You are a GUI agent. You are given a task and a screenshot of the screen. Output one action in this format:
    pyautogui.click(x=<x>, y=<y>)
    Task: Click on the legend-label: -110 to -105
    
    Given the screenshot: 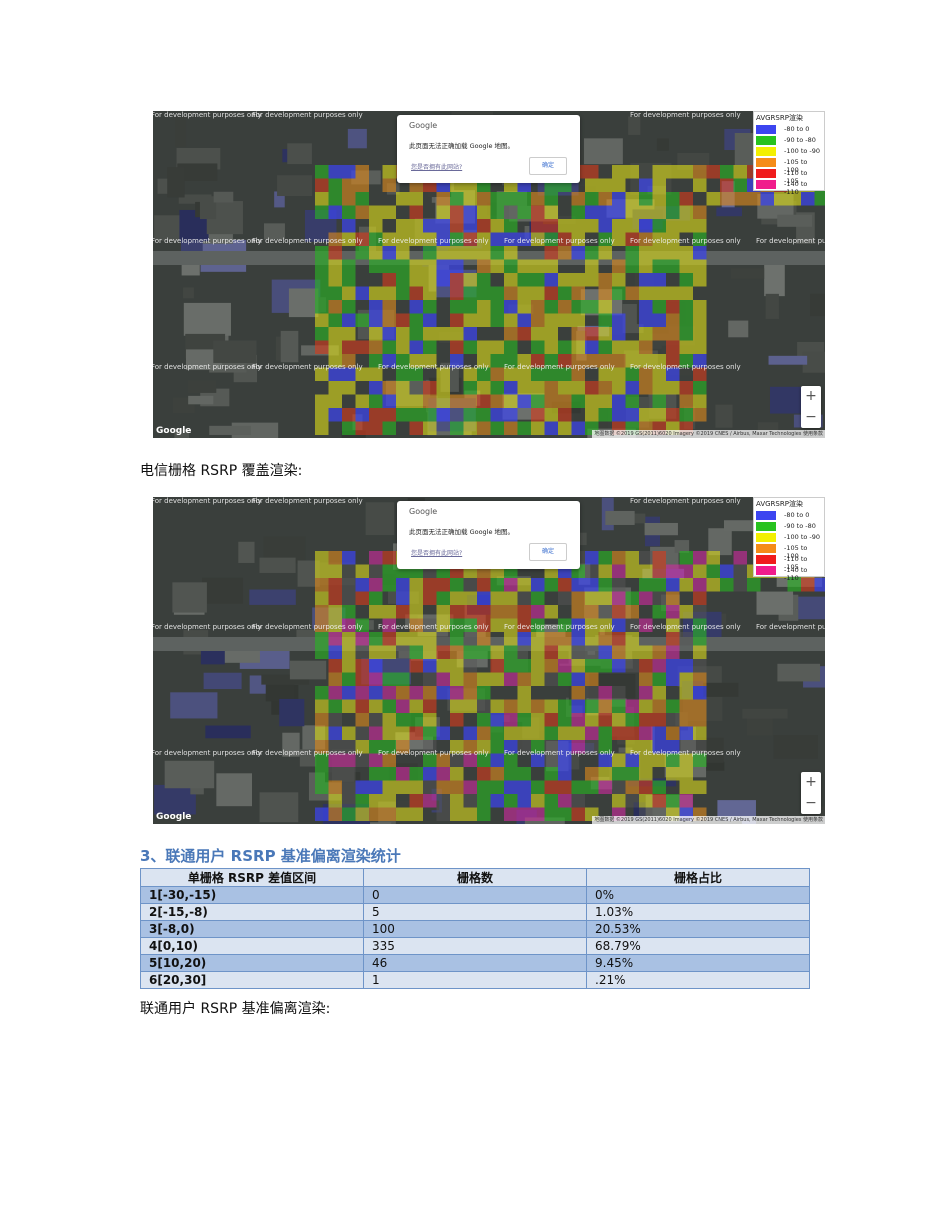 What is the action you would take?
    pyautogui.click(x=796, y=177)
    